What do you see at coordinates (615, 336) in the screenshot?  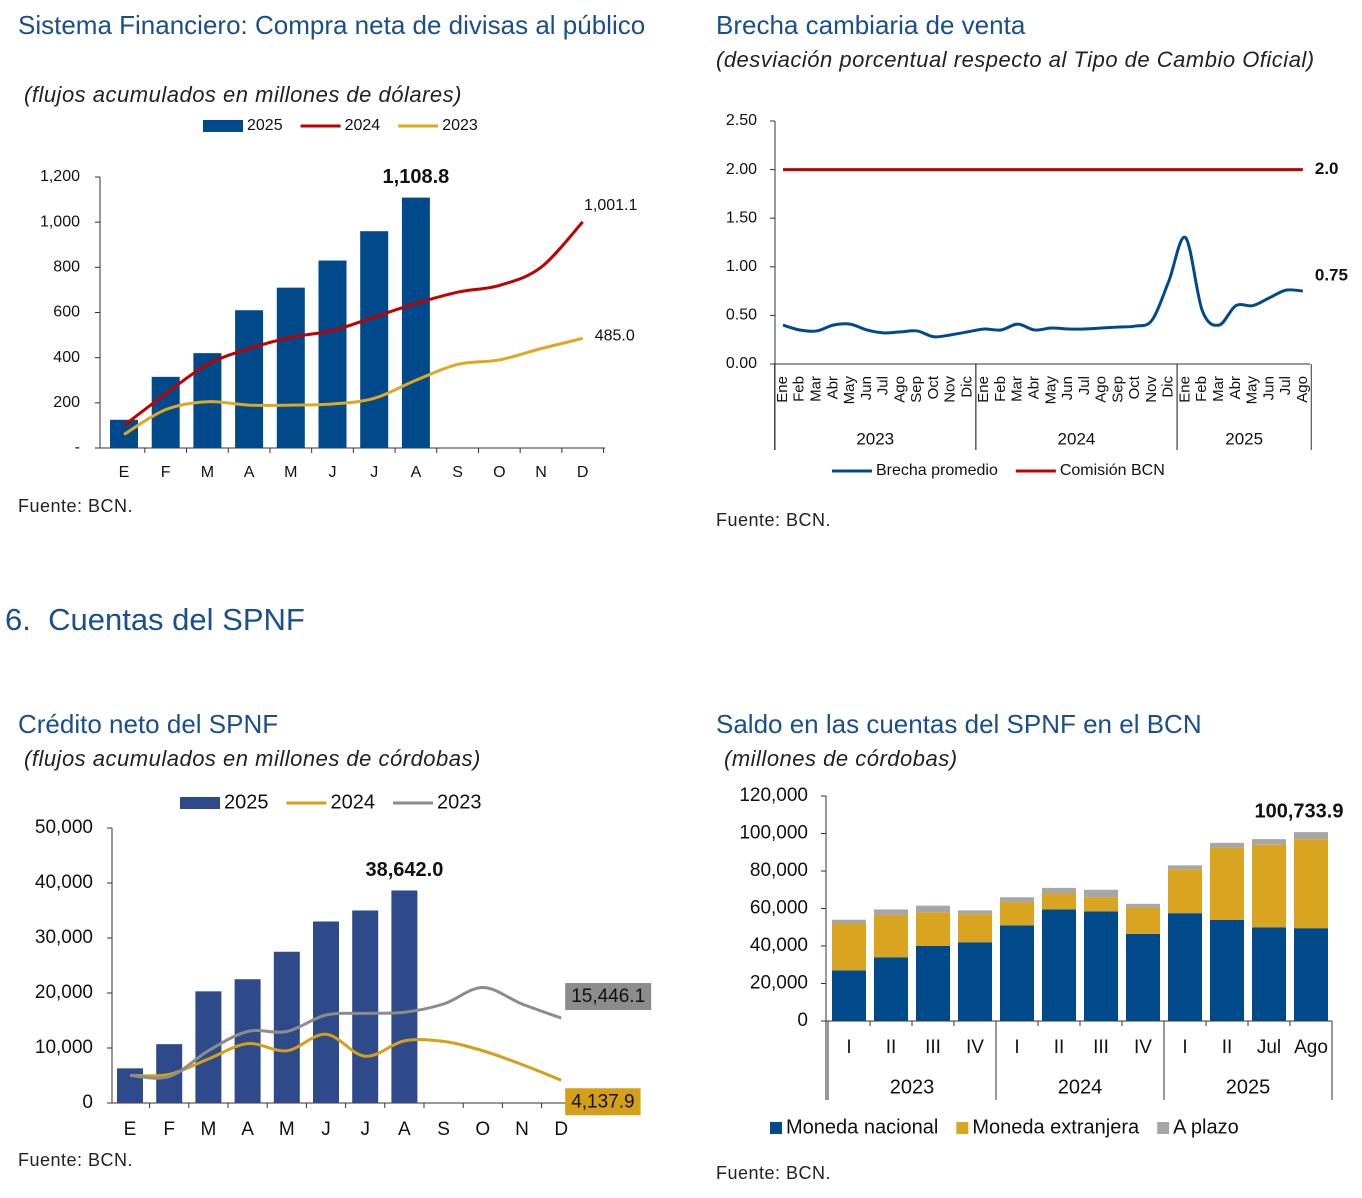 I see `data-label: 485.0` at bounding box center [615, 336].